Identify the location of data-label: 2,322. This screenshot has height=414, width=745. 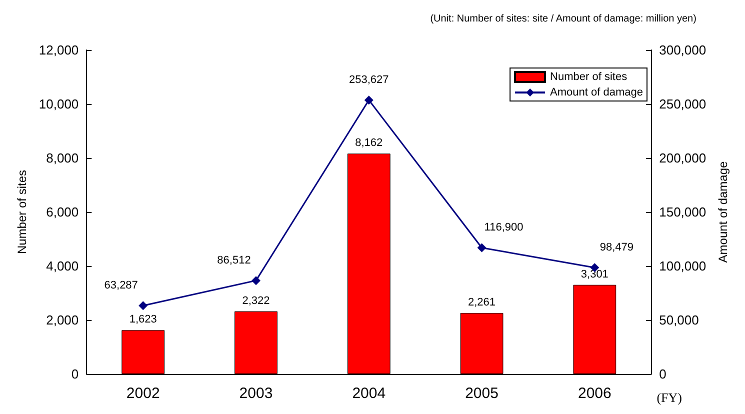
(256, 300).